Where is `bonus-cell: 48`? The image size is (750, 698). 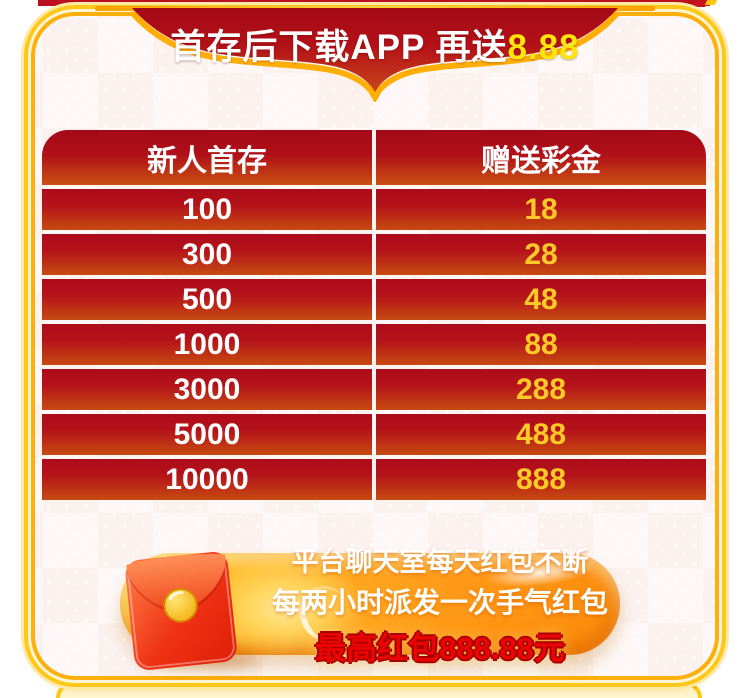
bonus-cell: 48 is located at coordinates (541, 299).